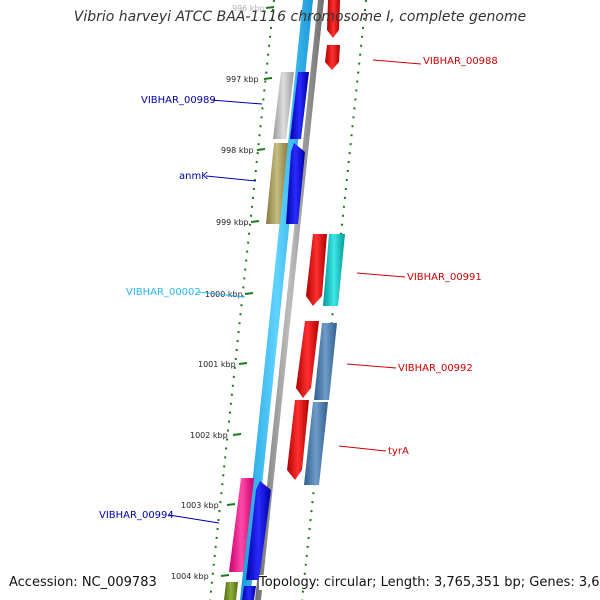 The image size is (600, 600). What do you see at coordinates (178, 100) in the screenshot?
I see `gene-label: VIBHAR_00989` at bounding box center [178, 100].